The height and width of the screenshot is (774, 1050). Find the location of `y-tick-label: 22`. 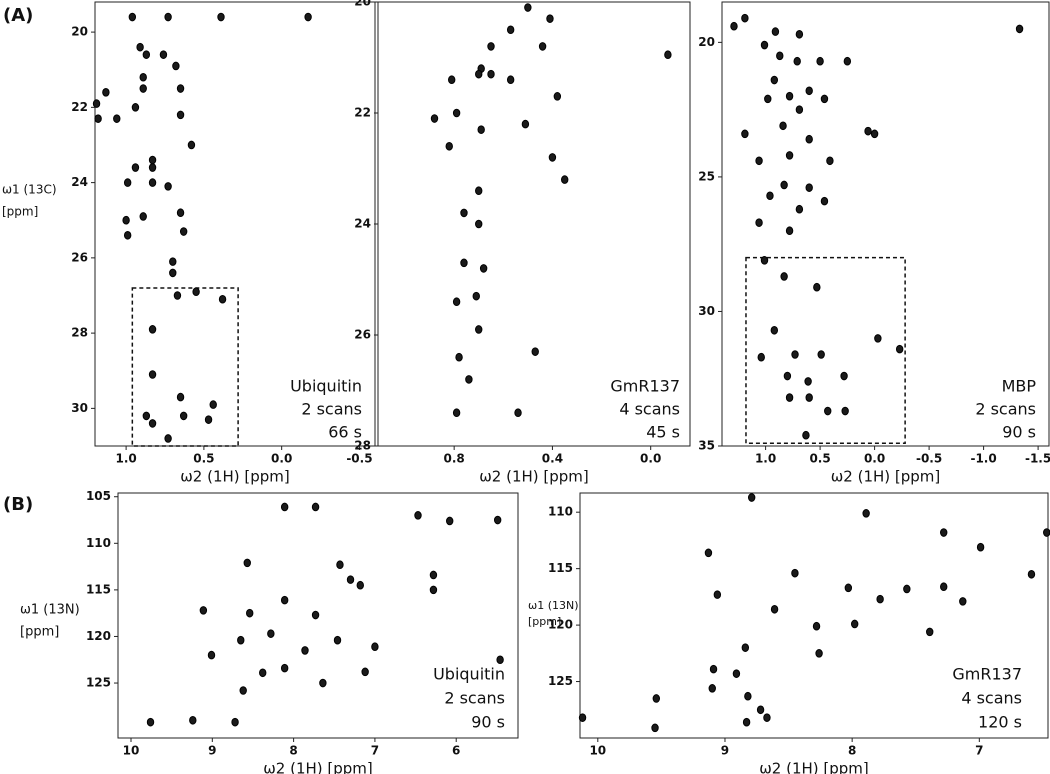

y-tick-label: 22 is located at coordinates (79, 107).